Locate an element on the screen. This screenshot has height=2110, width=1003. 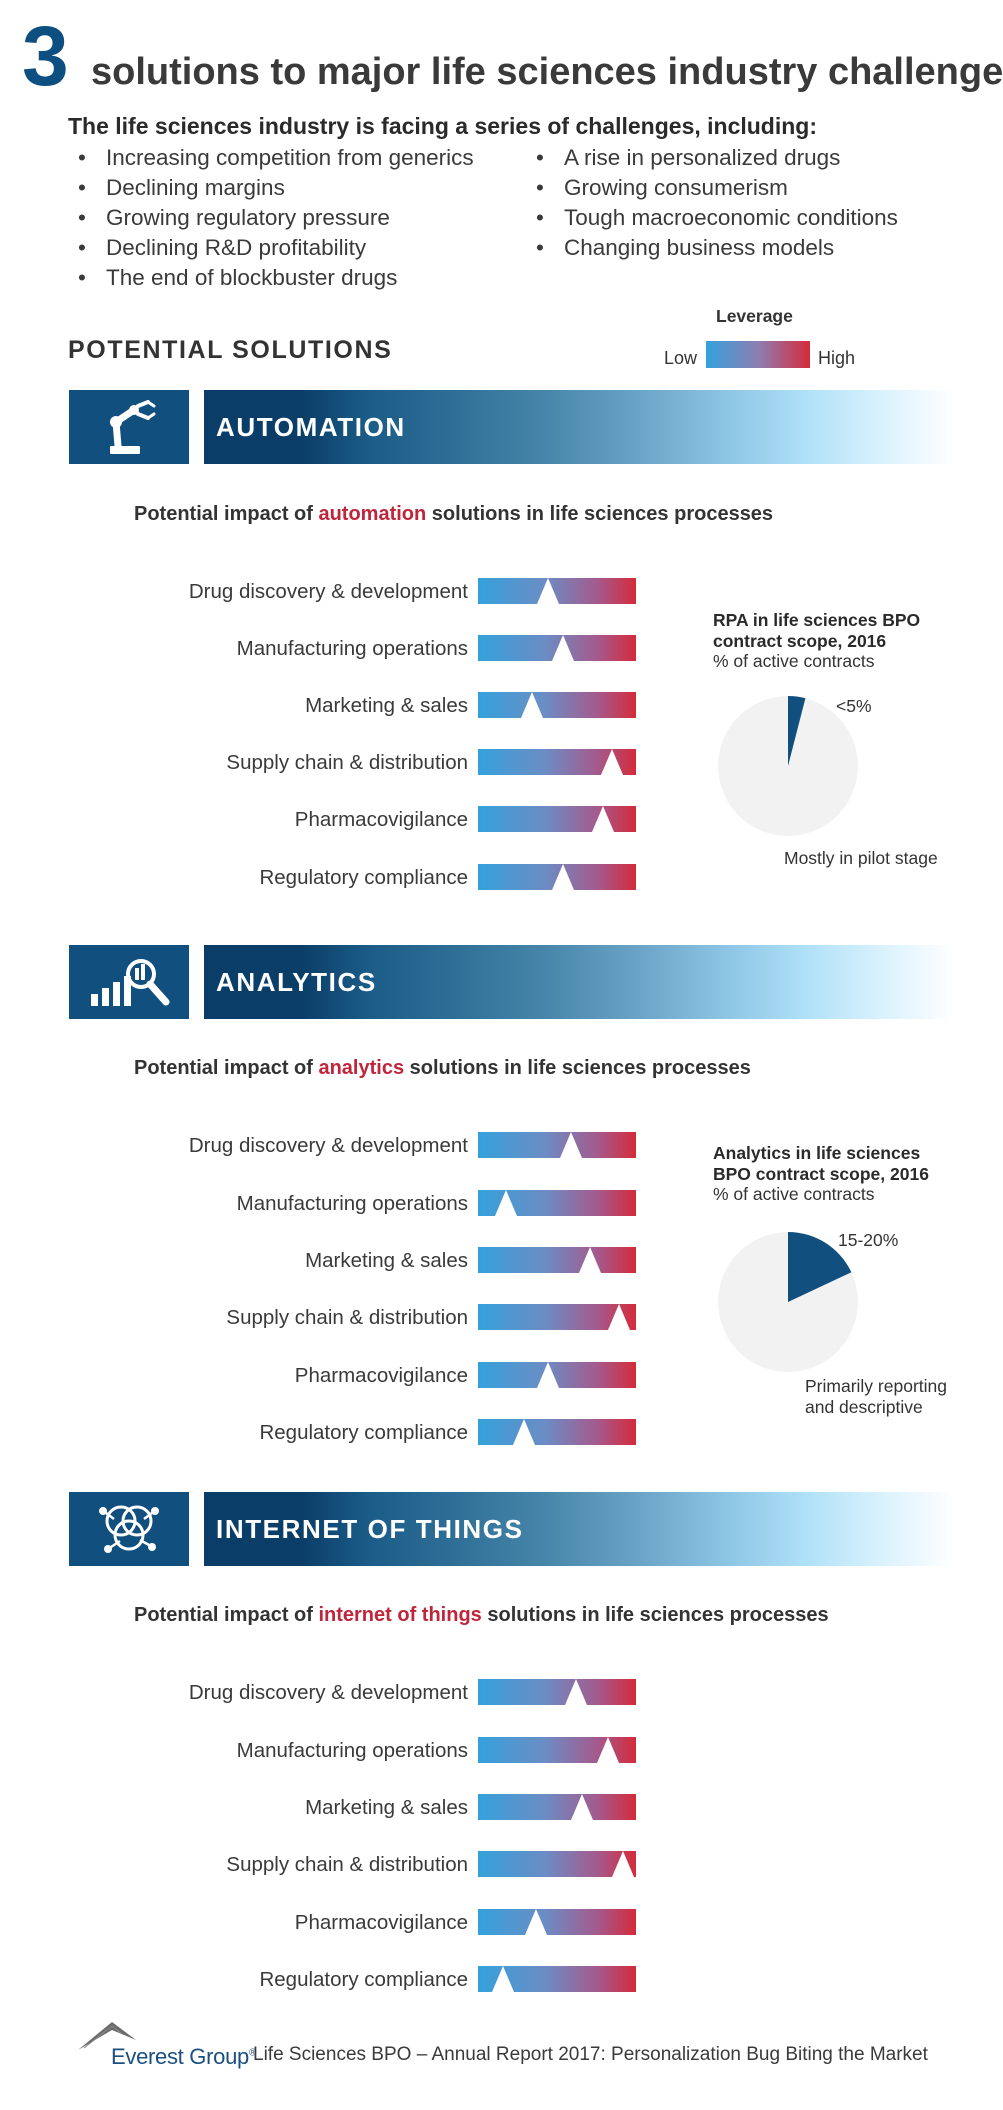
pie-title-line: Analytics in life sciences is located at coordinates (817, 1153).